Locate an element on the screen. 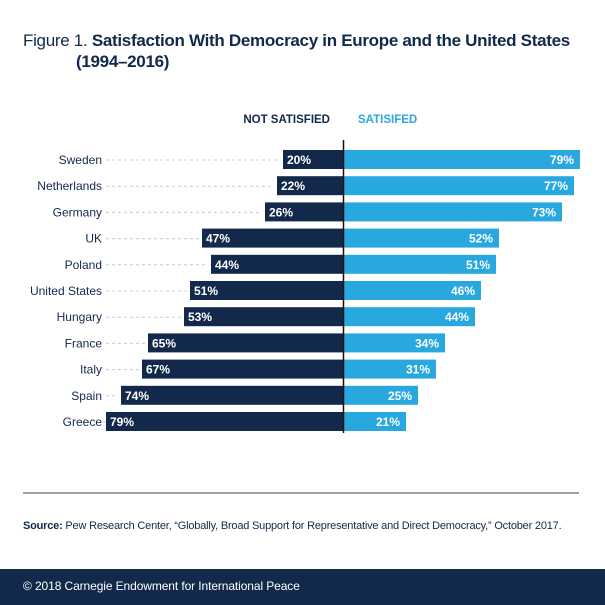  figure-label: Figure 1. is located at coordinates (55, 40).